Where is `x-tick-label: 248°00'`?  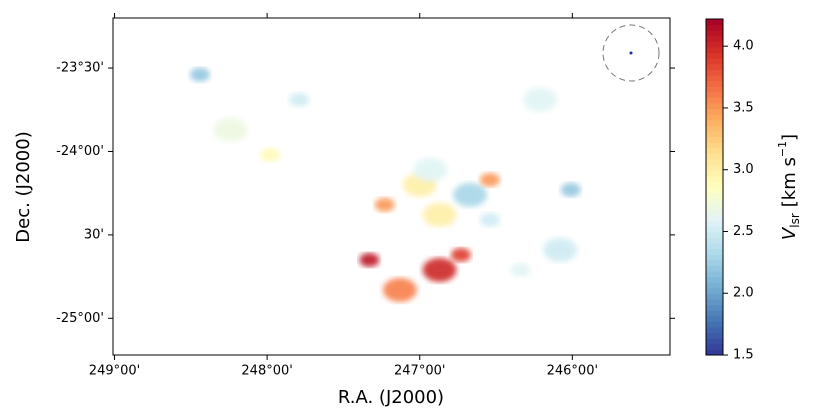
x-tick-label: 248°00' is located at coordinates (266, 371).